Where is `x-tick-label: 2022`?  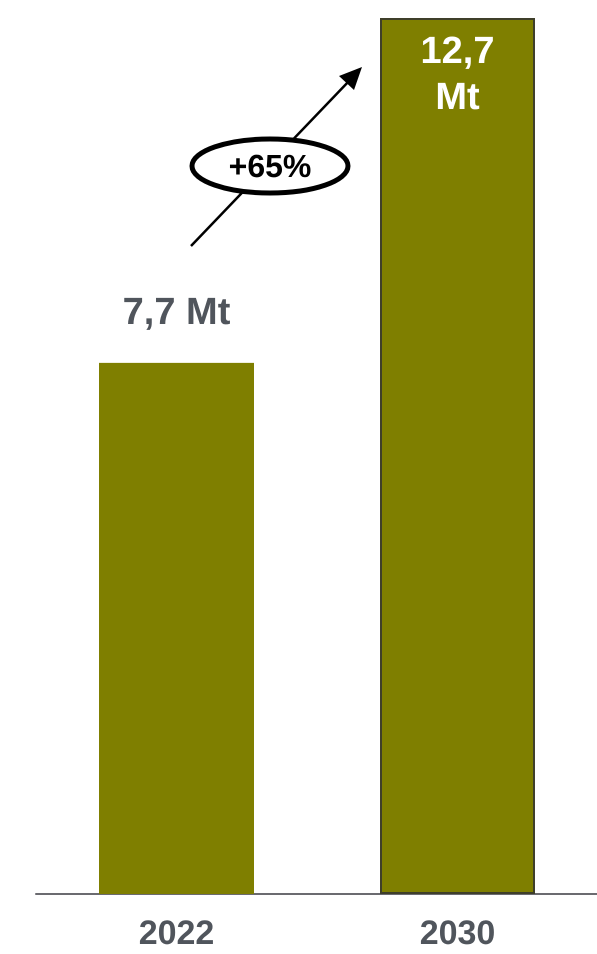 x-tick-label: 2022 is located at coordinates (176, 933).